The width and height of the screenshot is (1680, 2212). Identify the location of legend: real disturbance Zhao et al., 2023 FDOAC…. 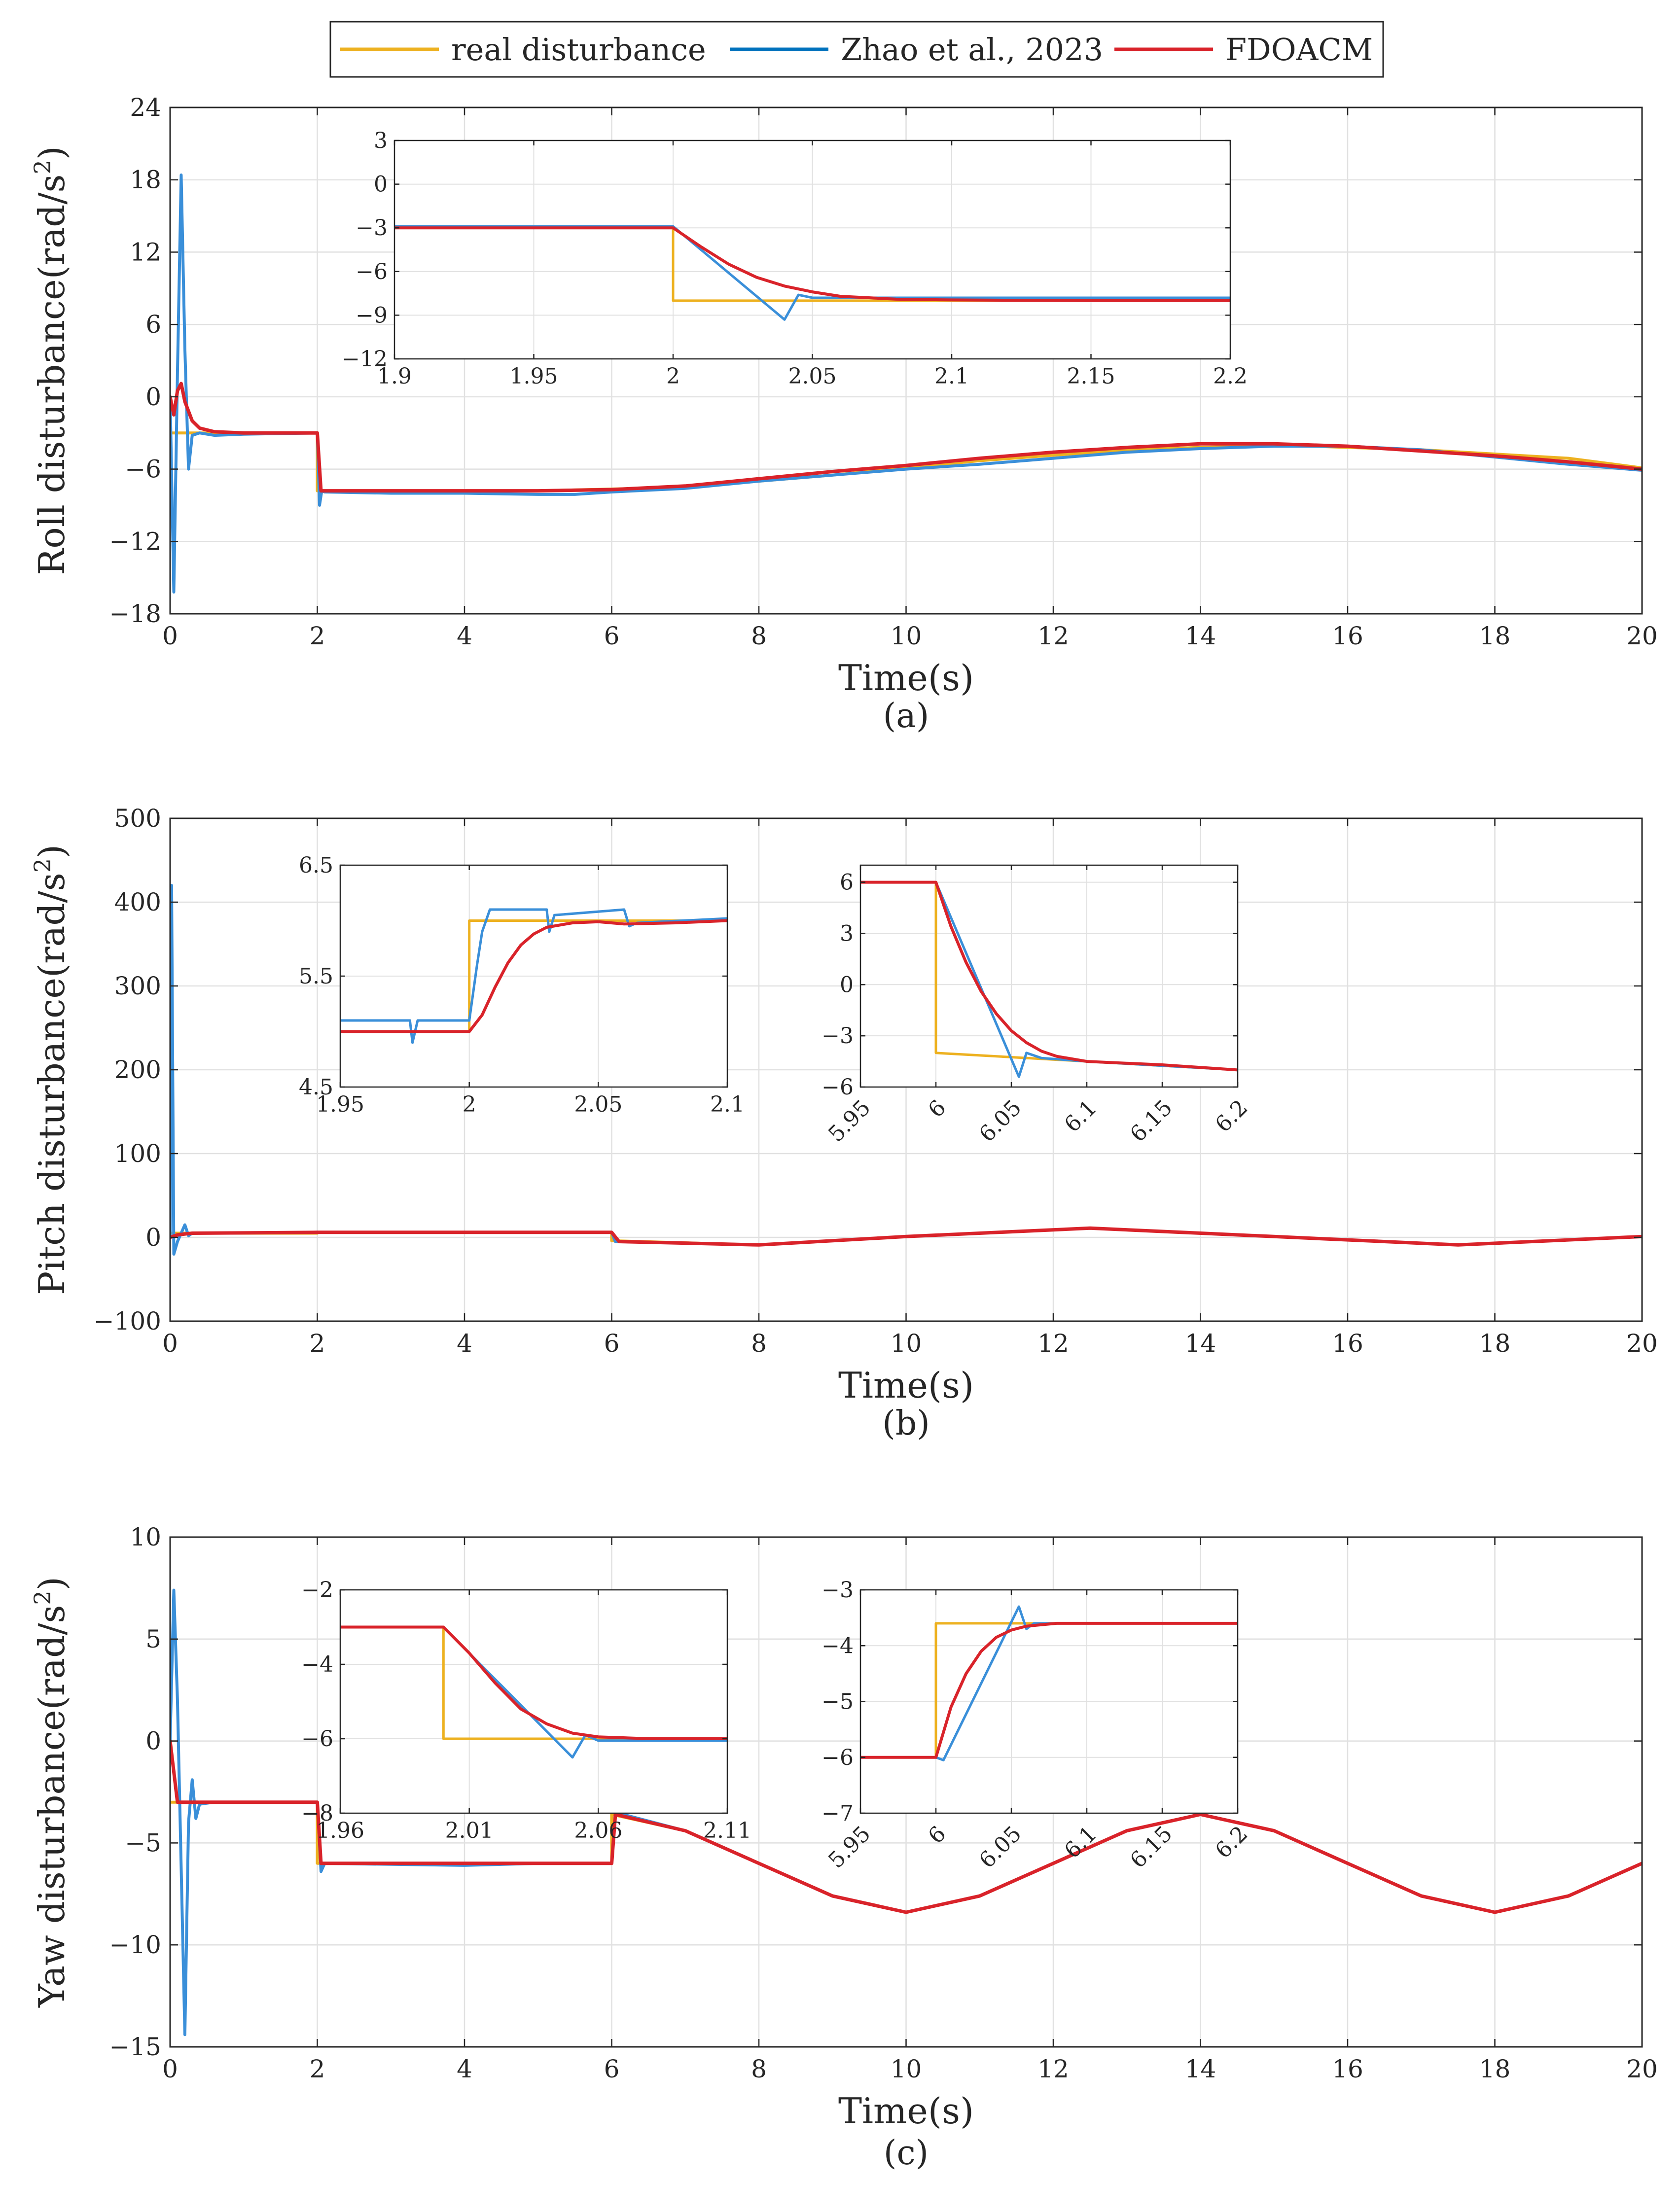
(856, 49).